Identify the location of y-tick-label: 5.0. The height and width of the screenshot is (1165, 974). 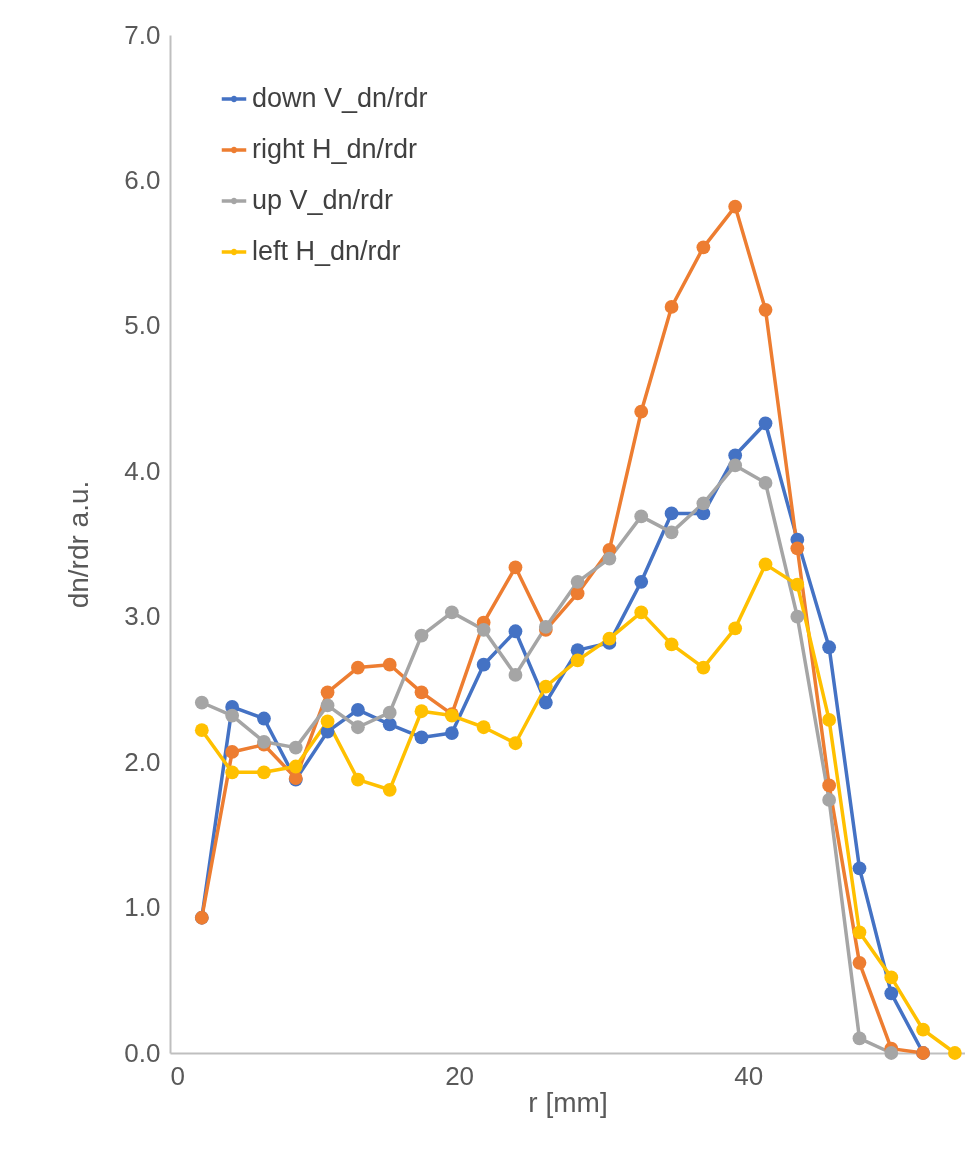
(142, 325).